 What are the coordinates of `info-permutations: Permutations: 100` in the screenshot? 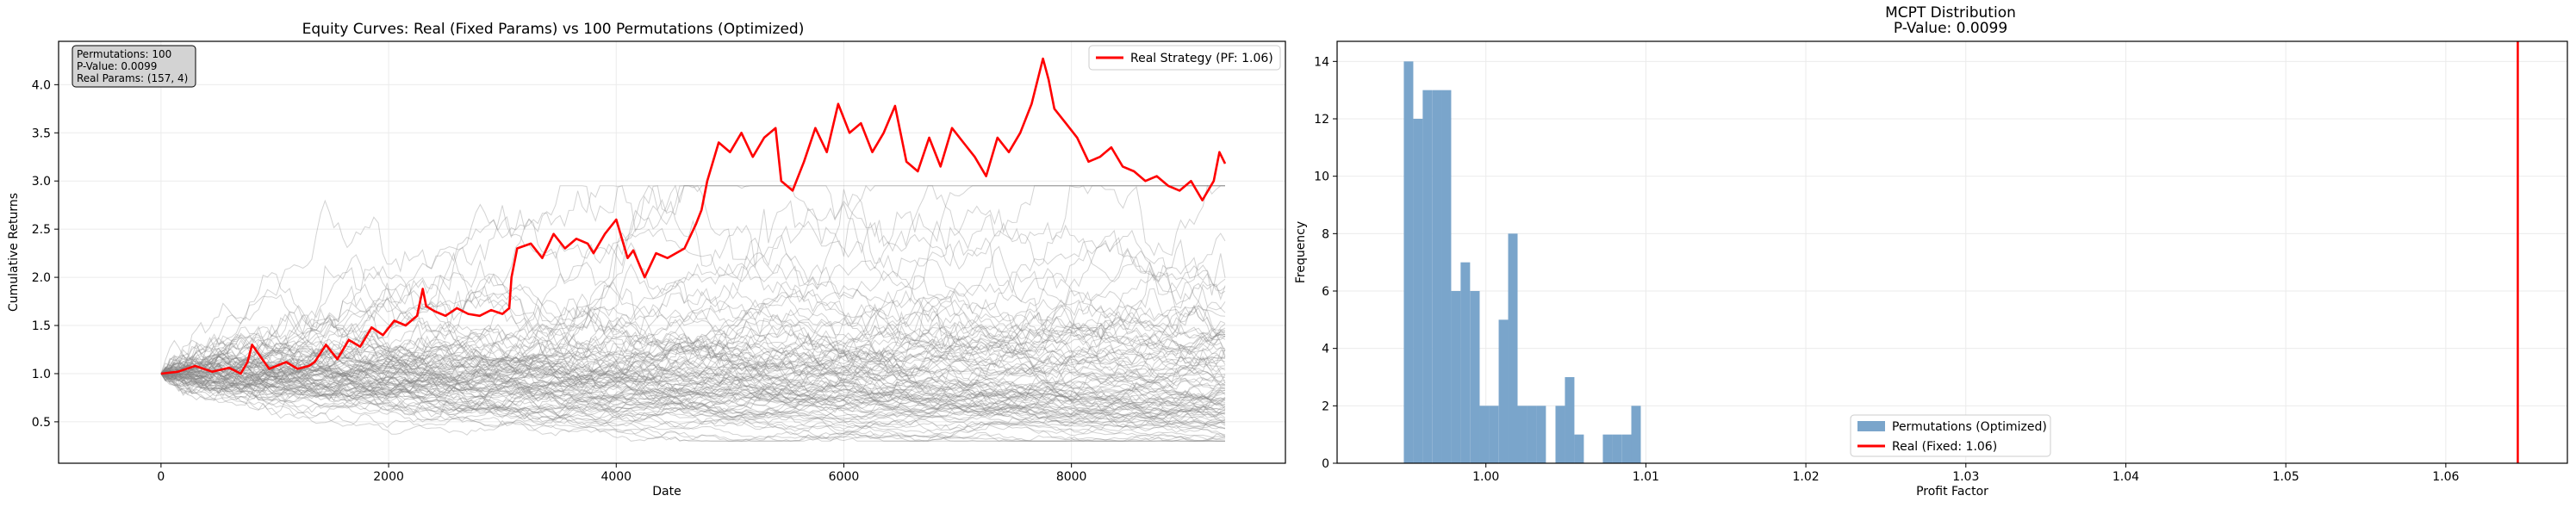 It's located at (124, 54).